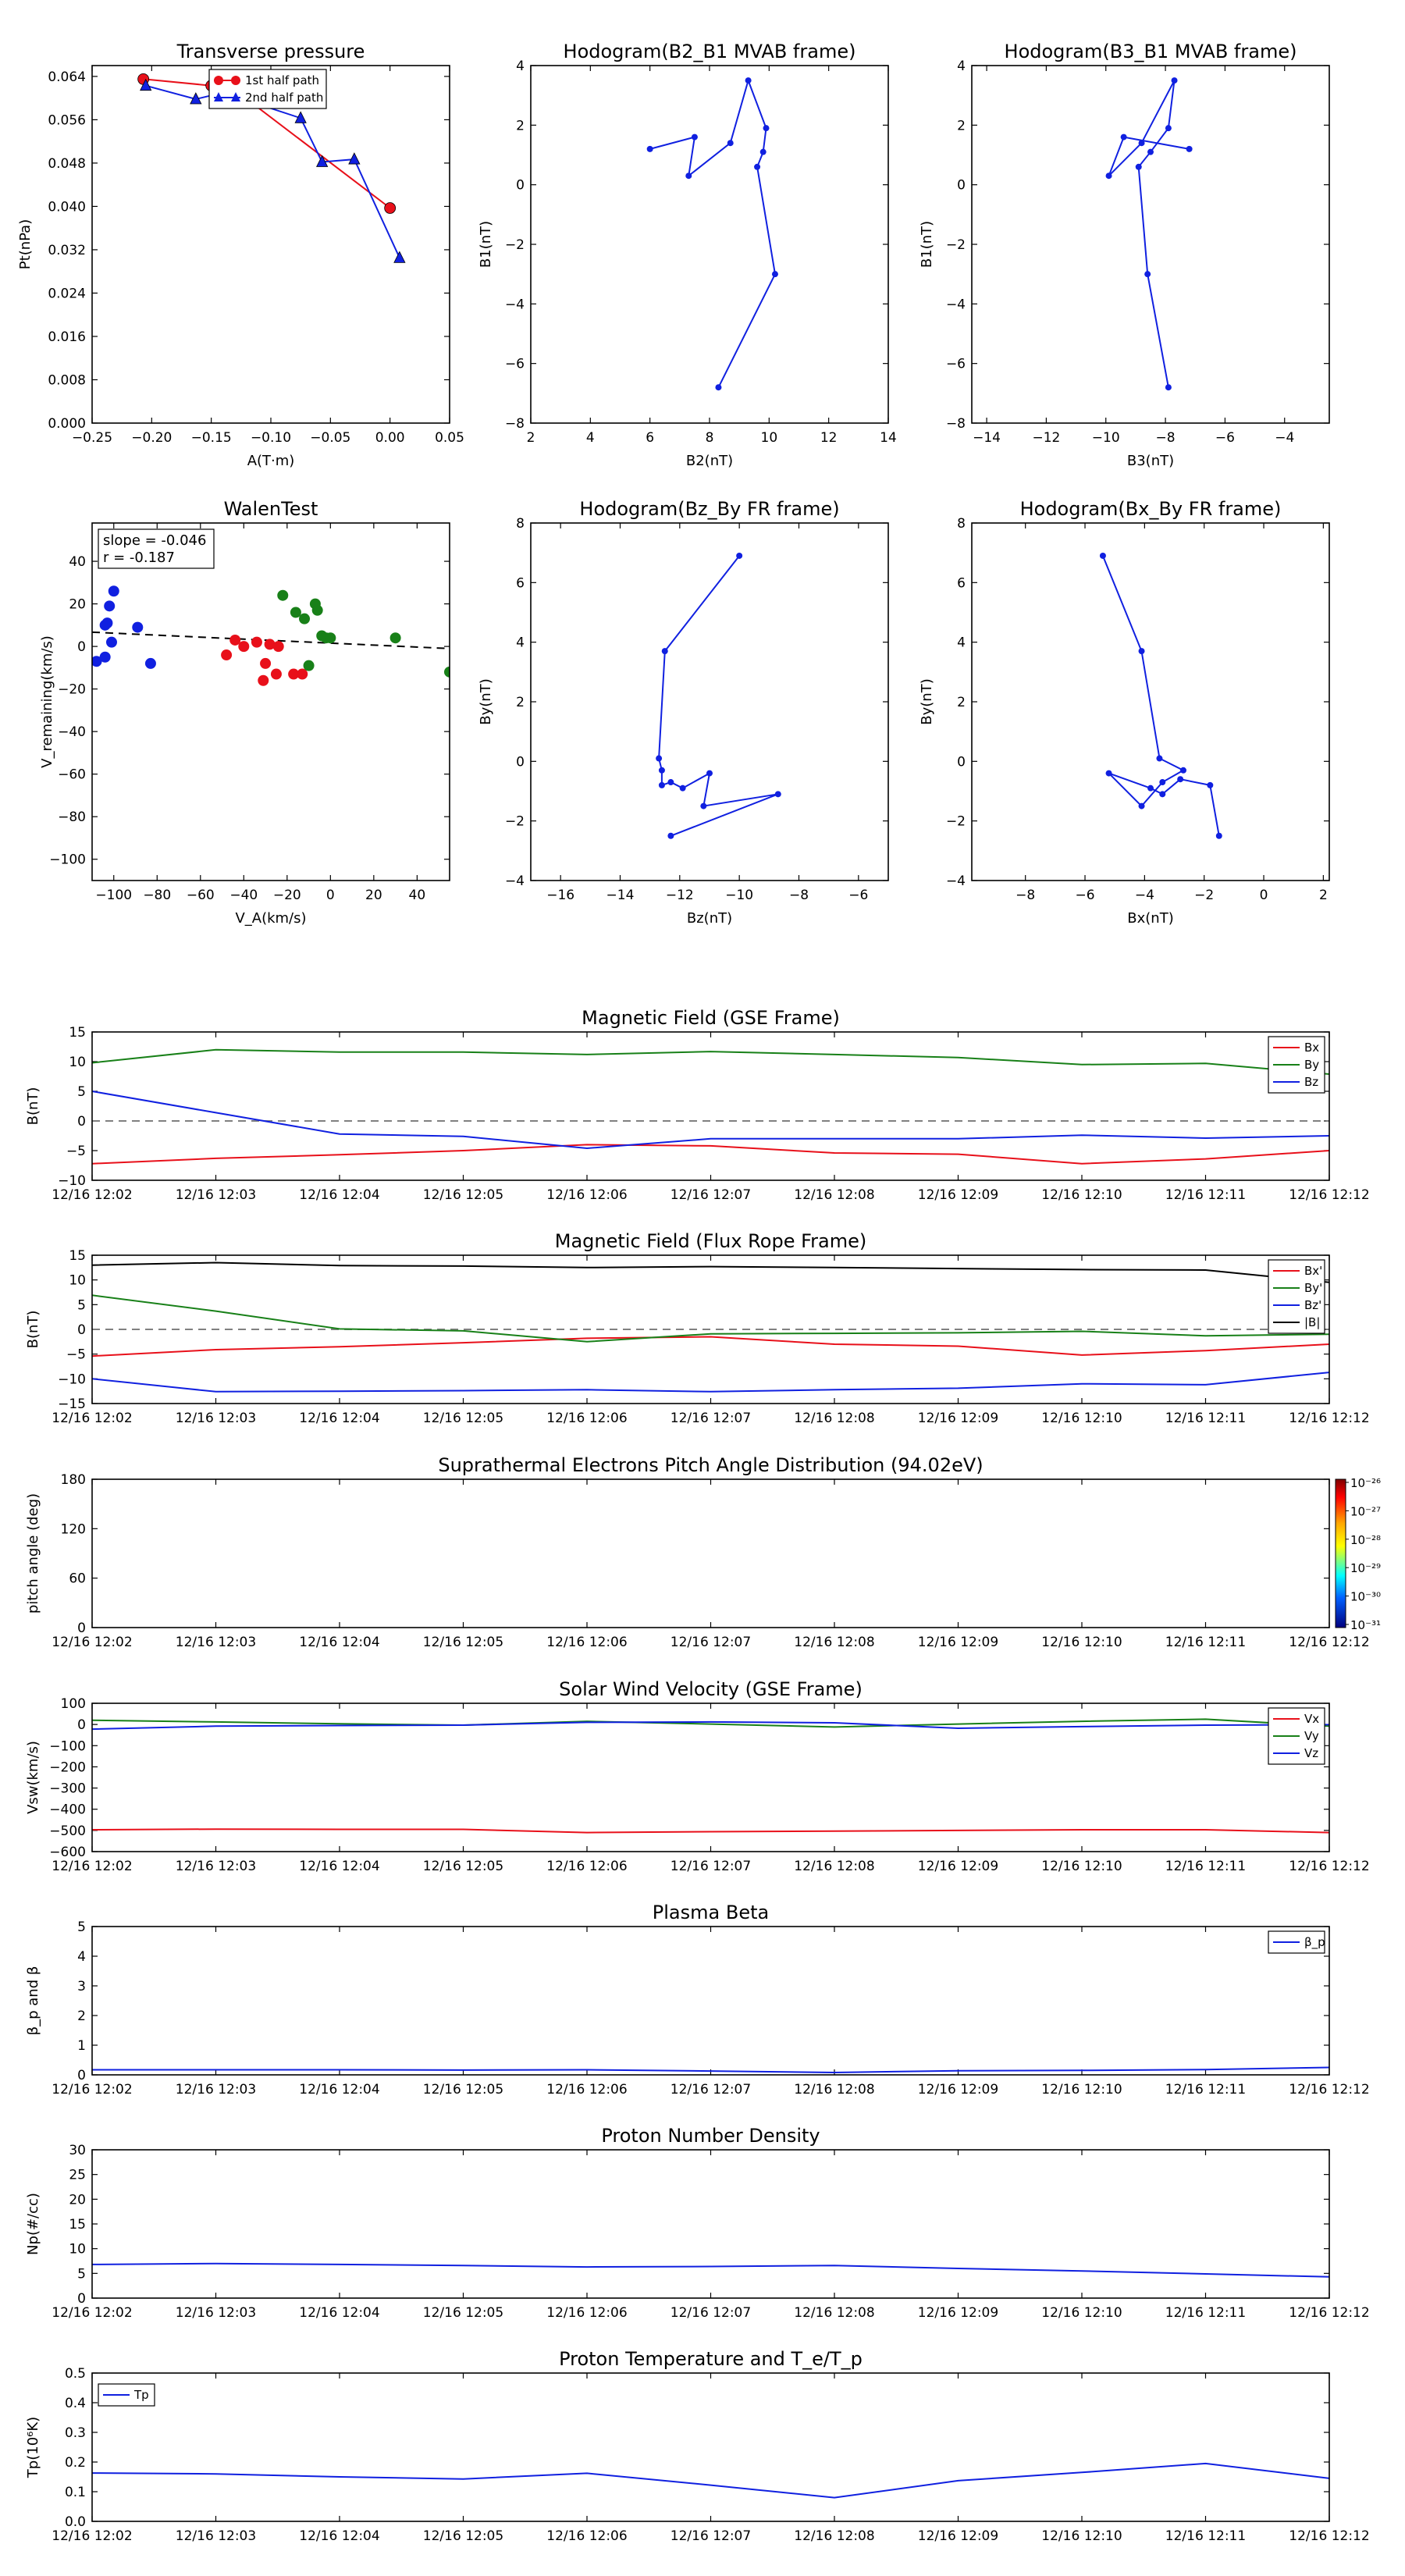 Image resolution: width=1405 pixels, height=2576 pixels. Describe the element at coordinates (146, 84) in the screenshot. I see `pressure-point-triangle` at that location.